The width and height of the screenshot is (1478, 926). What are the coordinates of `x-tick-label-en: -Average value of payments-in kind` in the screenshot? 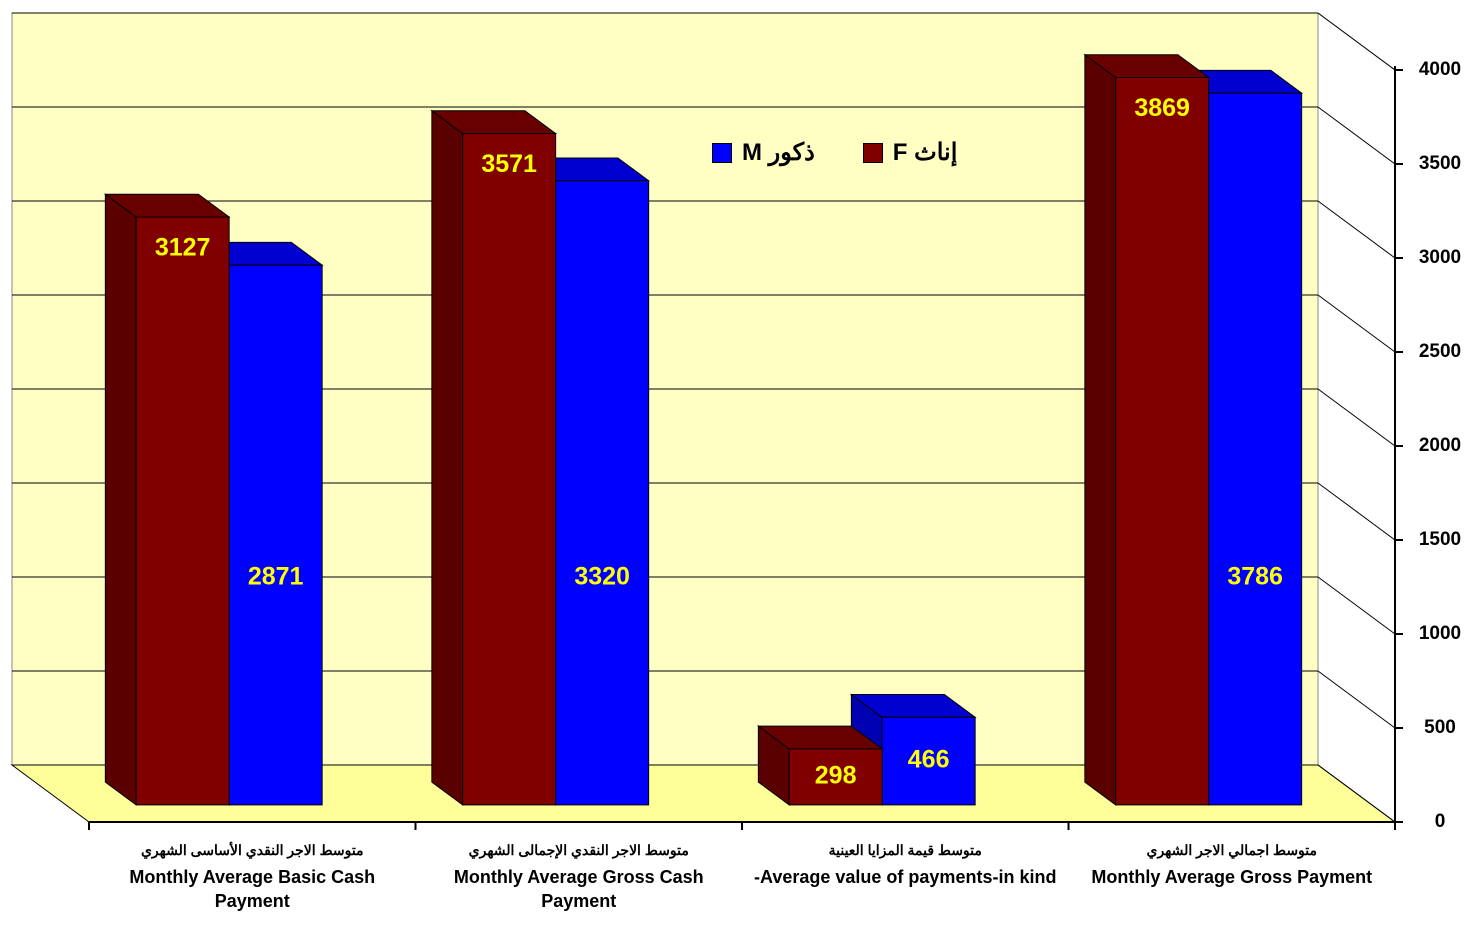 It's located at (905, 877).